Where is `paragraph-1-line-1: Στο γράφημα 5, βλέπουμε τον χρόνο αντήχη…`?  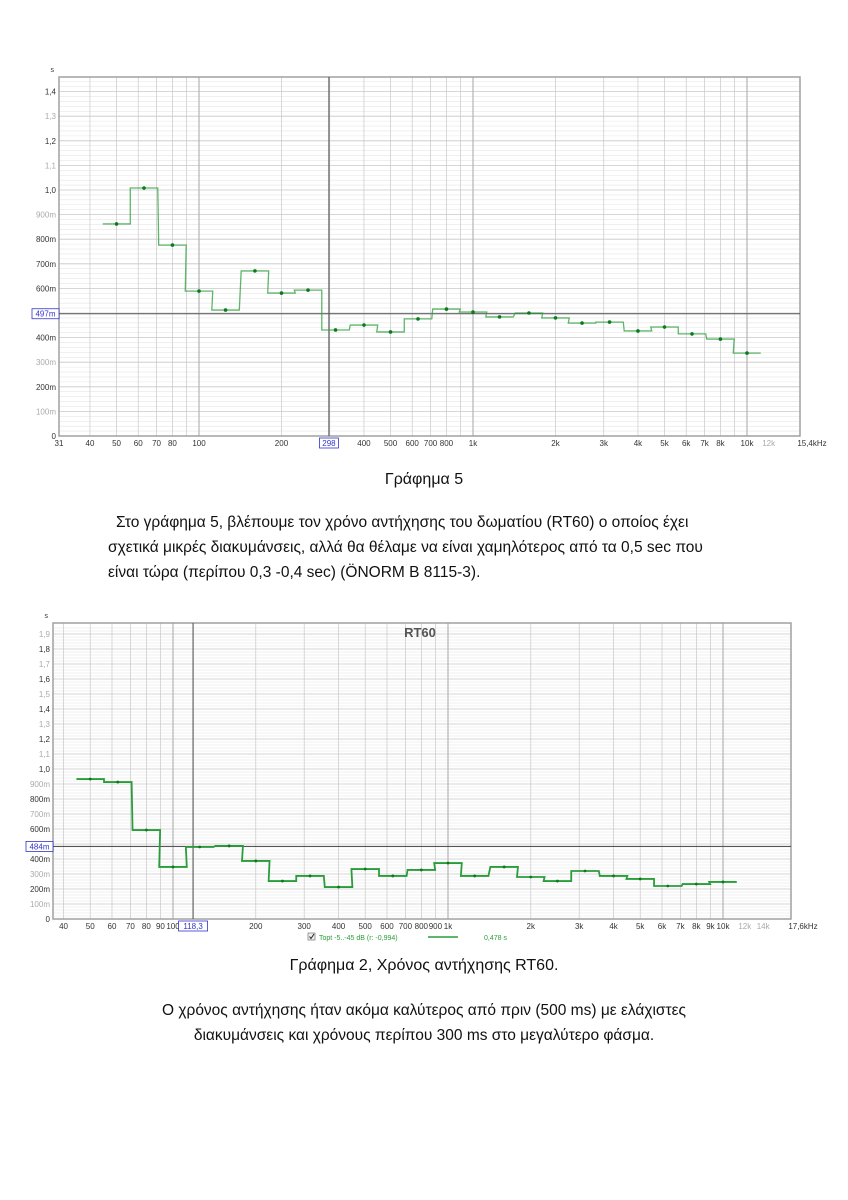
paragraph-1-line-1: Στο γράφημα 5, βλέπουμε τον χρόνο αντήχη… is located at coordinates (402, 522).